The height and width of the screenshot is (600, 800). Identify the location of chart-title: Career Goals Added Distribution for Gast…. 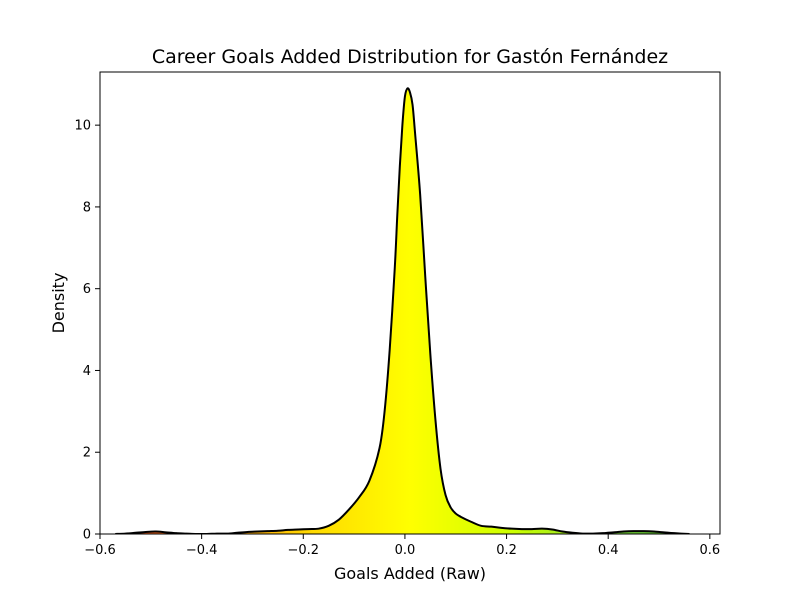
(410, 57).